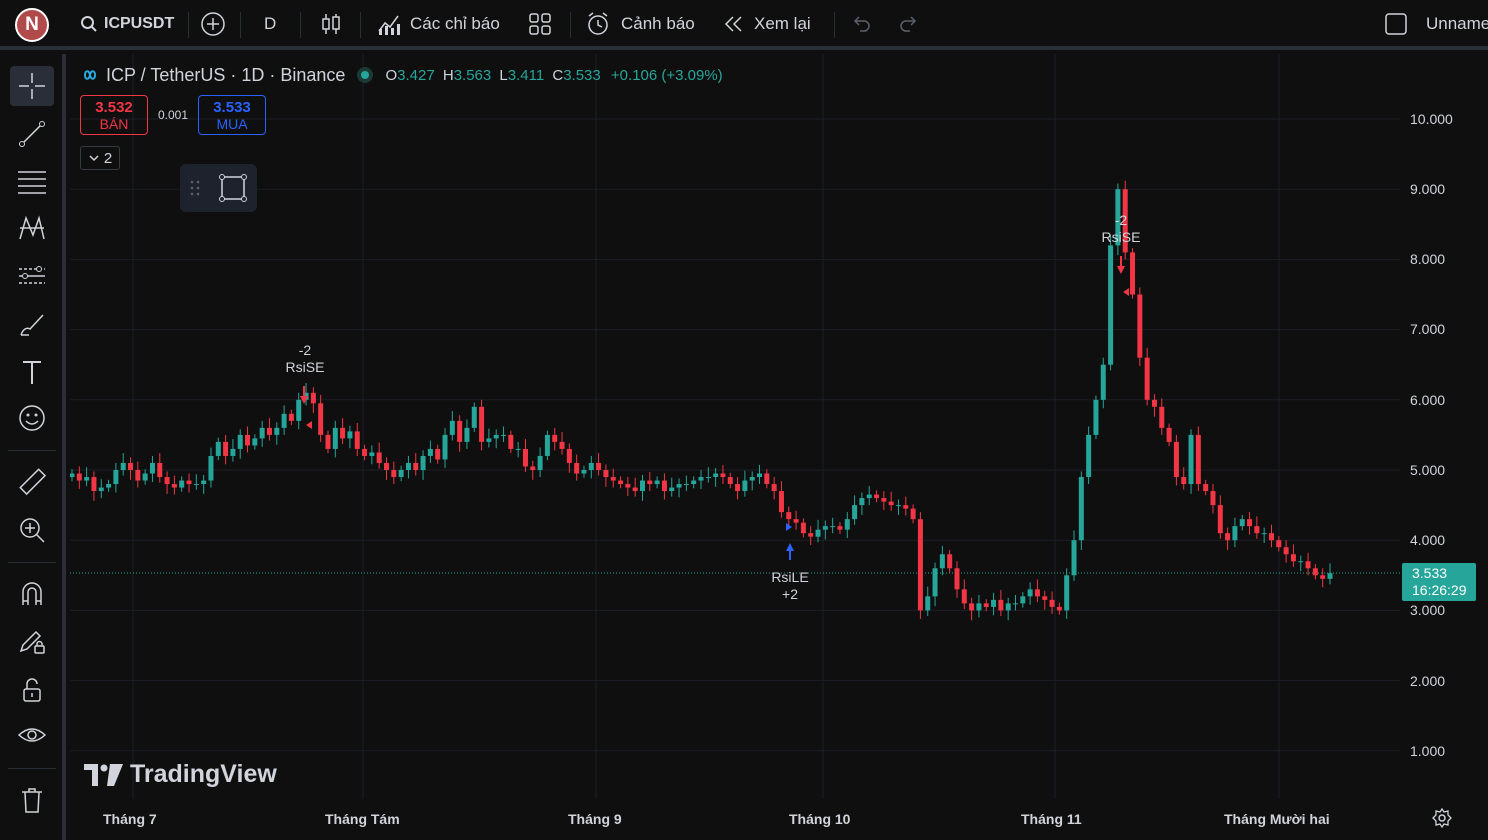 The height and width of the screenshot is (840, 1488). I want to click on replay-button: Xem lại, so click(766, 24).